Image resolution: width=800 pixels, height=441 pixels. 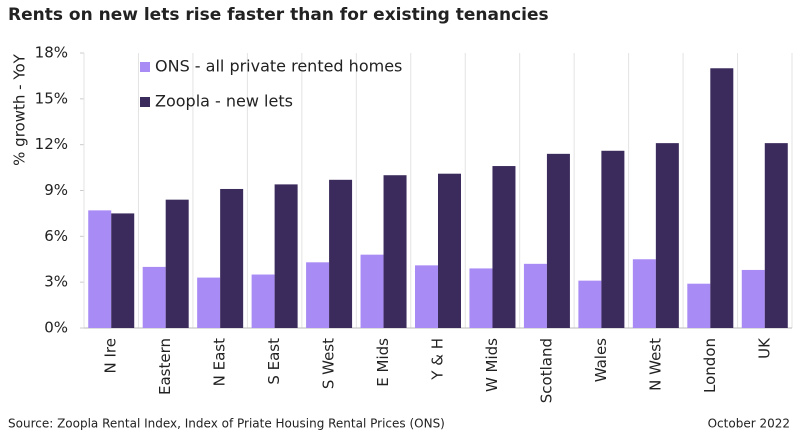 What do you see at coordinates (655, 364) in the screenshot?
I see `x-tick-label: N West` at bounding box center [655, 364].